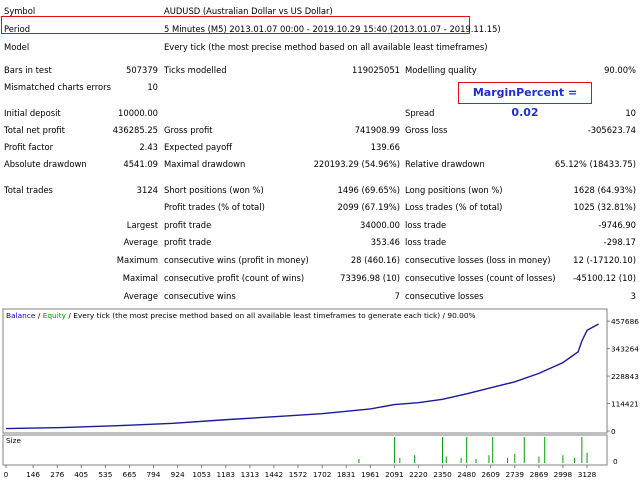  What do you see at coordinates (394, 474) in the screenshot?
I see `x-tick-label: 2091` at bounding box center [394, 474].